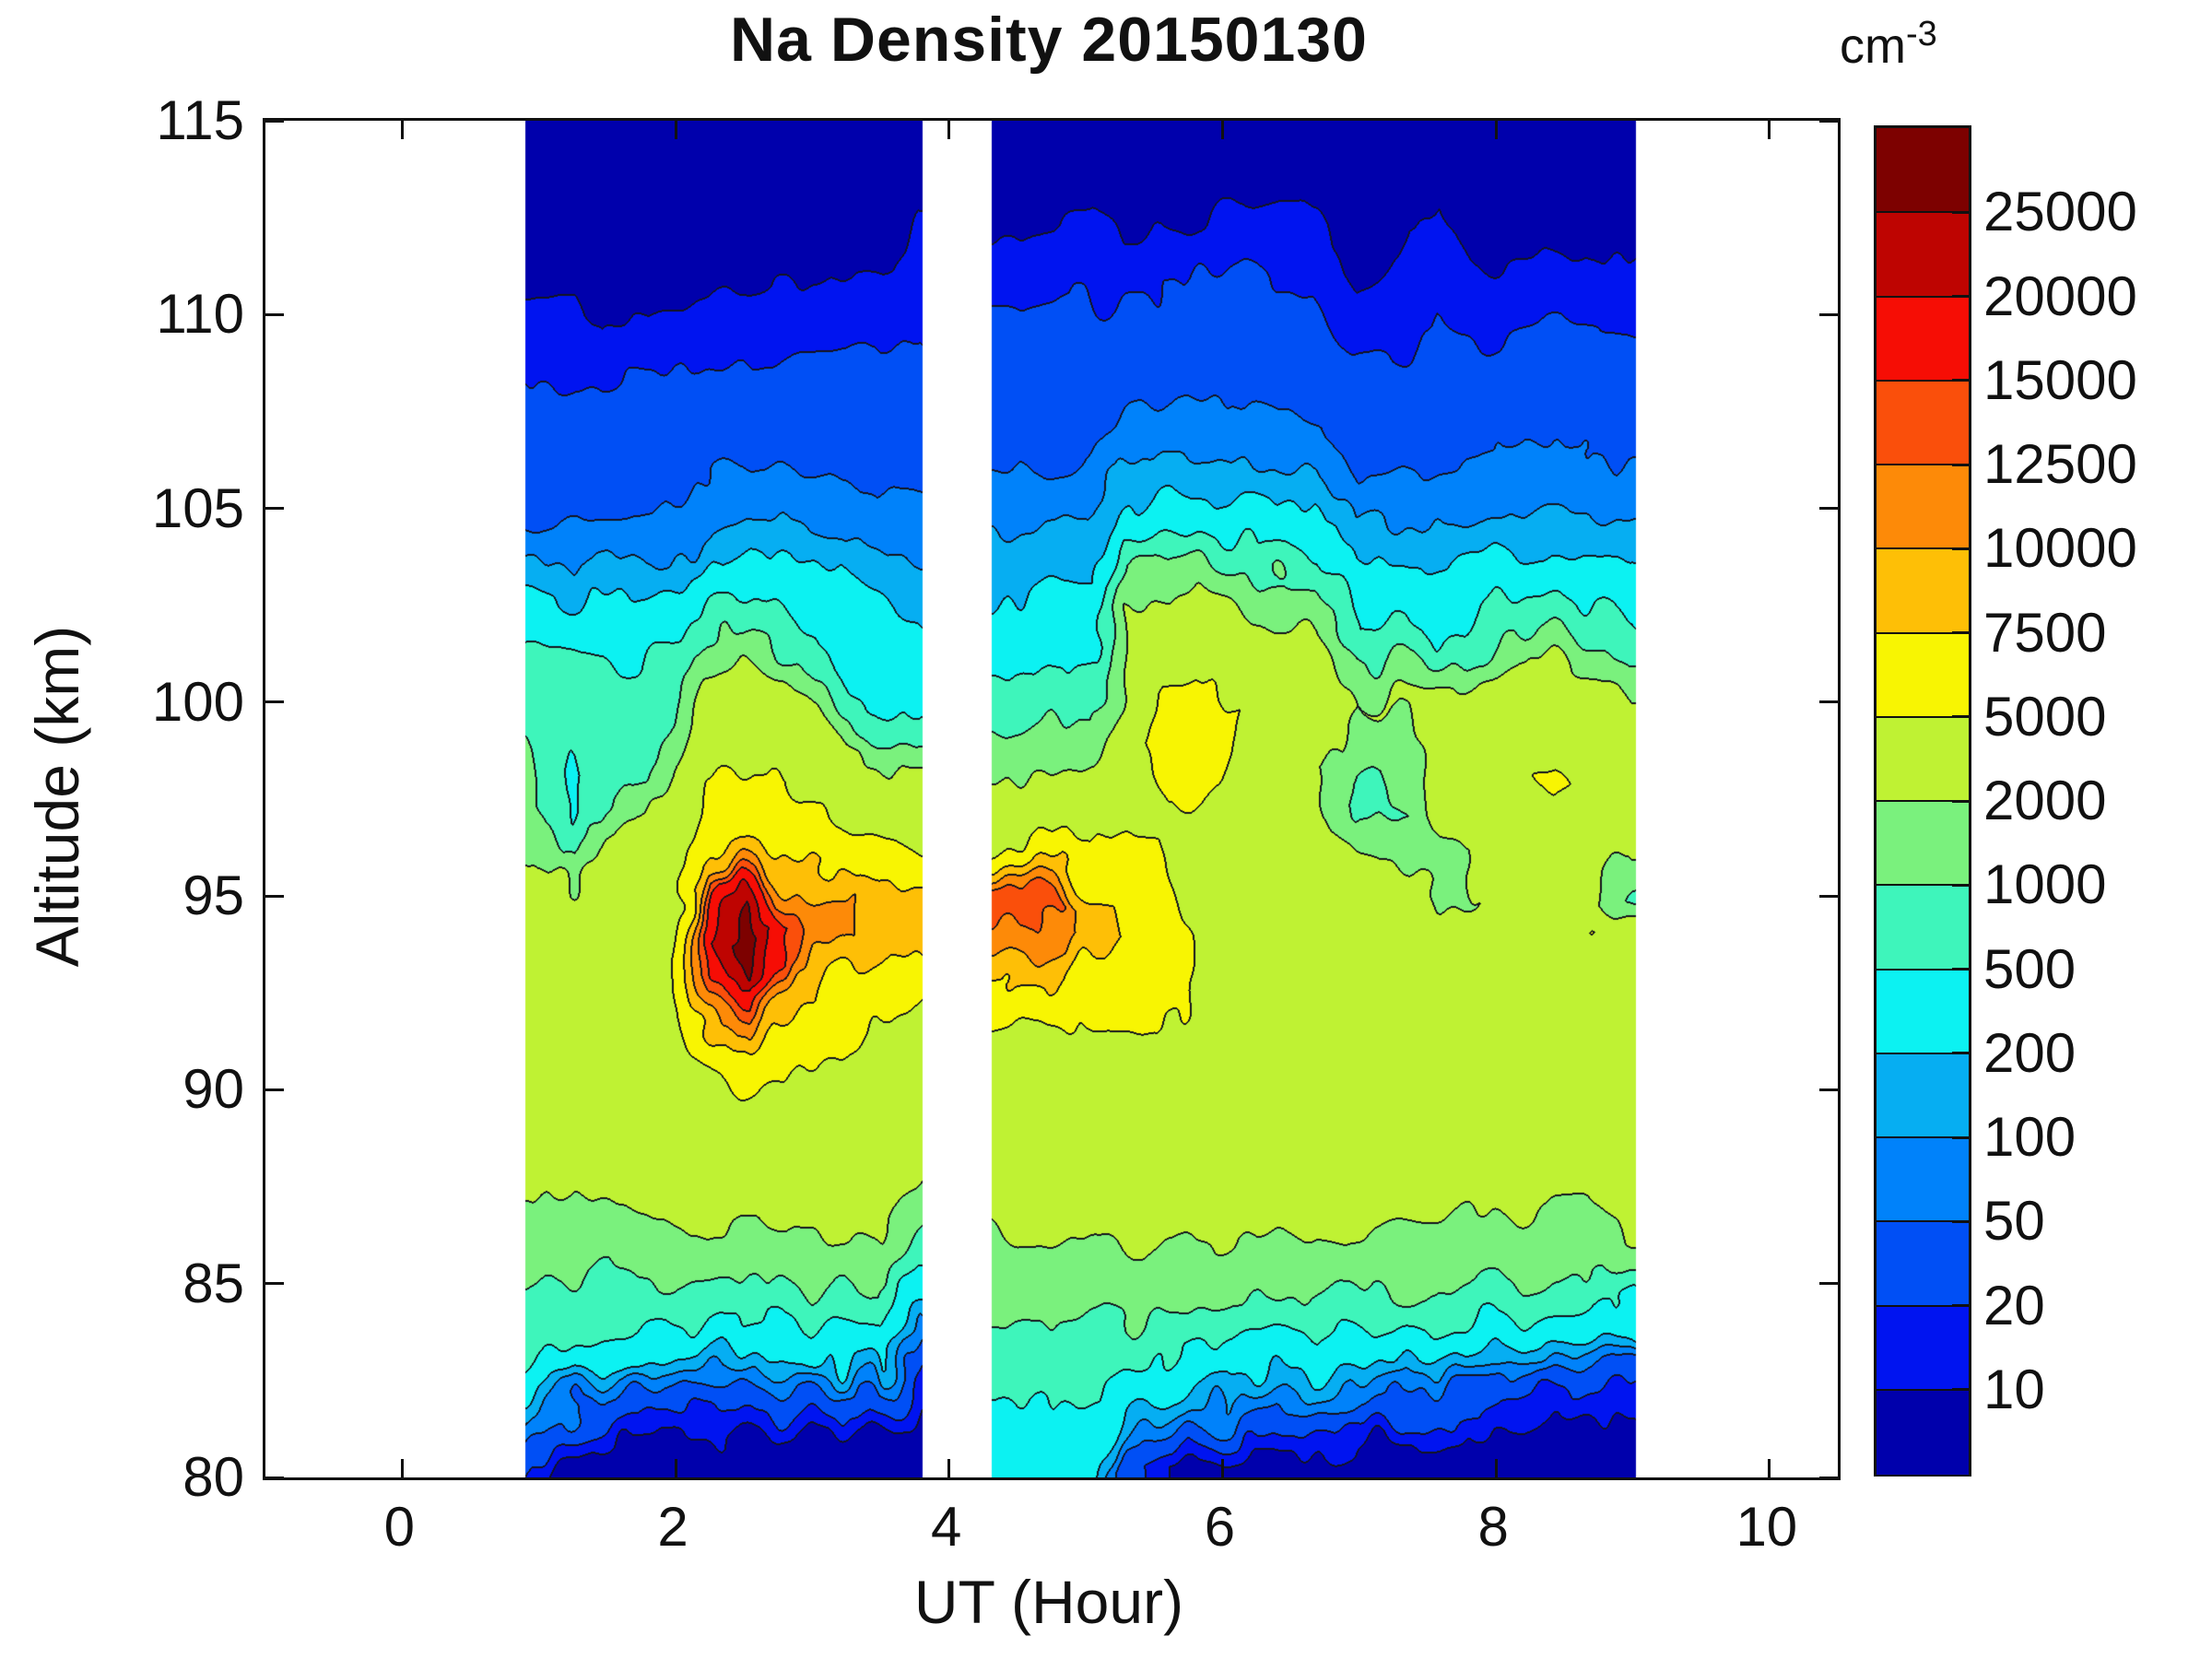 Image resolution: width=2212 pixels, height=1659 pixels. Describe the element at coordinates (1493, 1527) in the screenshot. I see `x-tick-label: 8` at that location.